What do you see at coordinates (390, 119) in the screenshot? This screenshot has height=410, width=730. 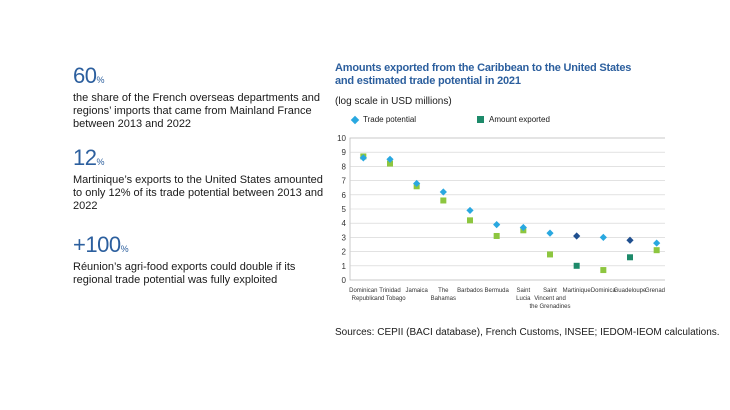 I see `legend-label: Trade potential` at bounding box center [390, 119].